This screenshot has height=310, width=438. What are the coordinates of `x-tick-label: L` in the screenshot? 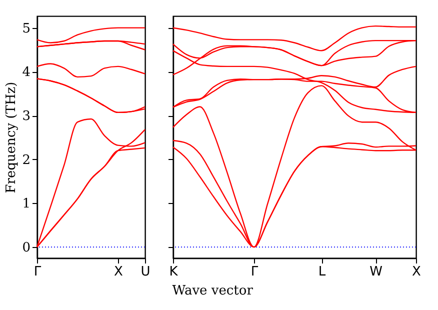 It's located at (322, 272).